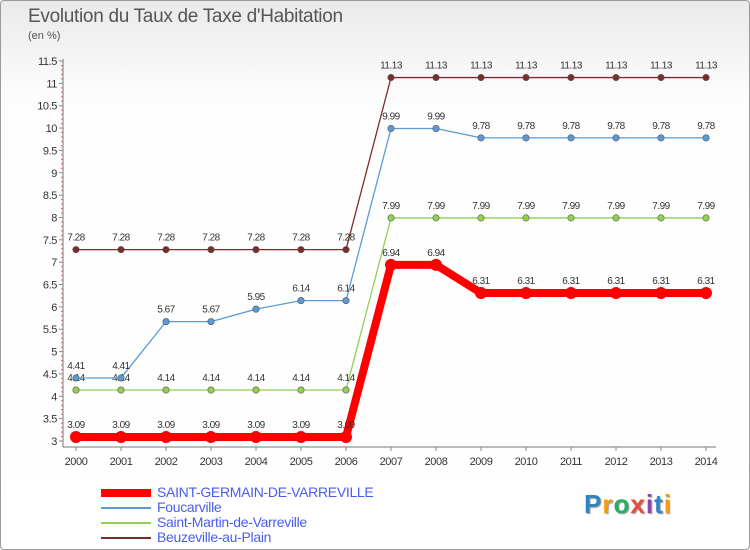 The image size is (750, 550). Describe the element at coordinates (185, 16) in the screenshot. I see `chart-title: Evolution du Taux de Taxe d'Habitation` at that location.